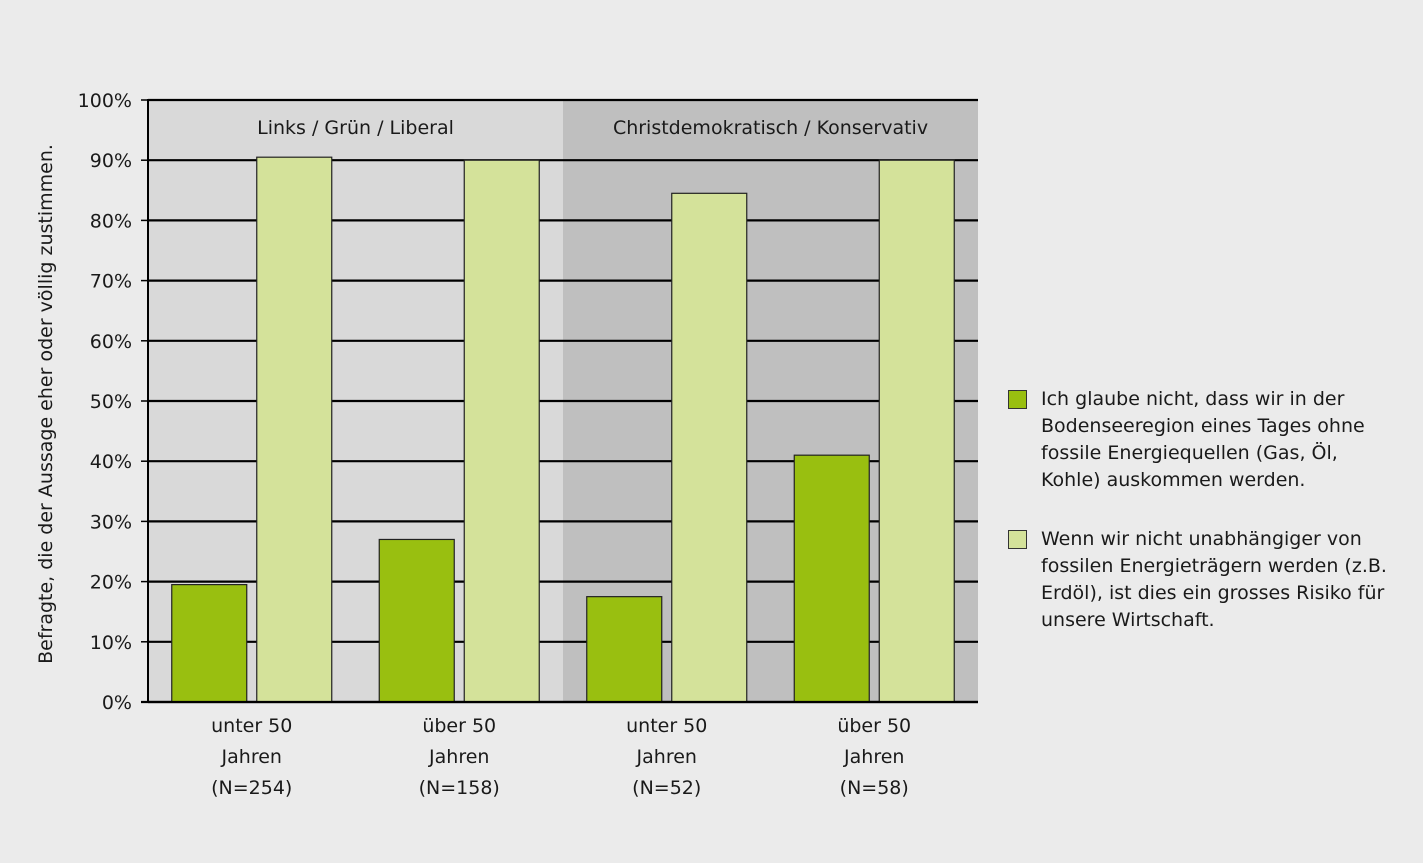 The image size is (1423, 863). What do you see at coordinates (501, 431) in the screenshot?
I see `bar-series2-category2` at bounding box center [501, 431].